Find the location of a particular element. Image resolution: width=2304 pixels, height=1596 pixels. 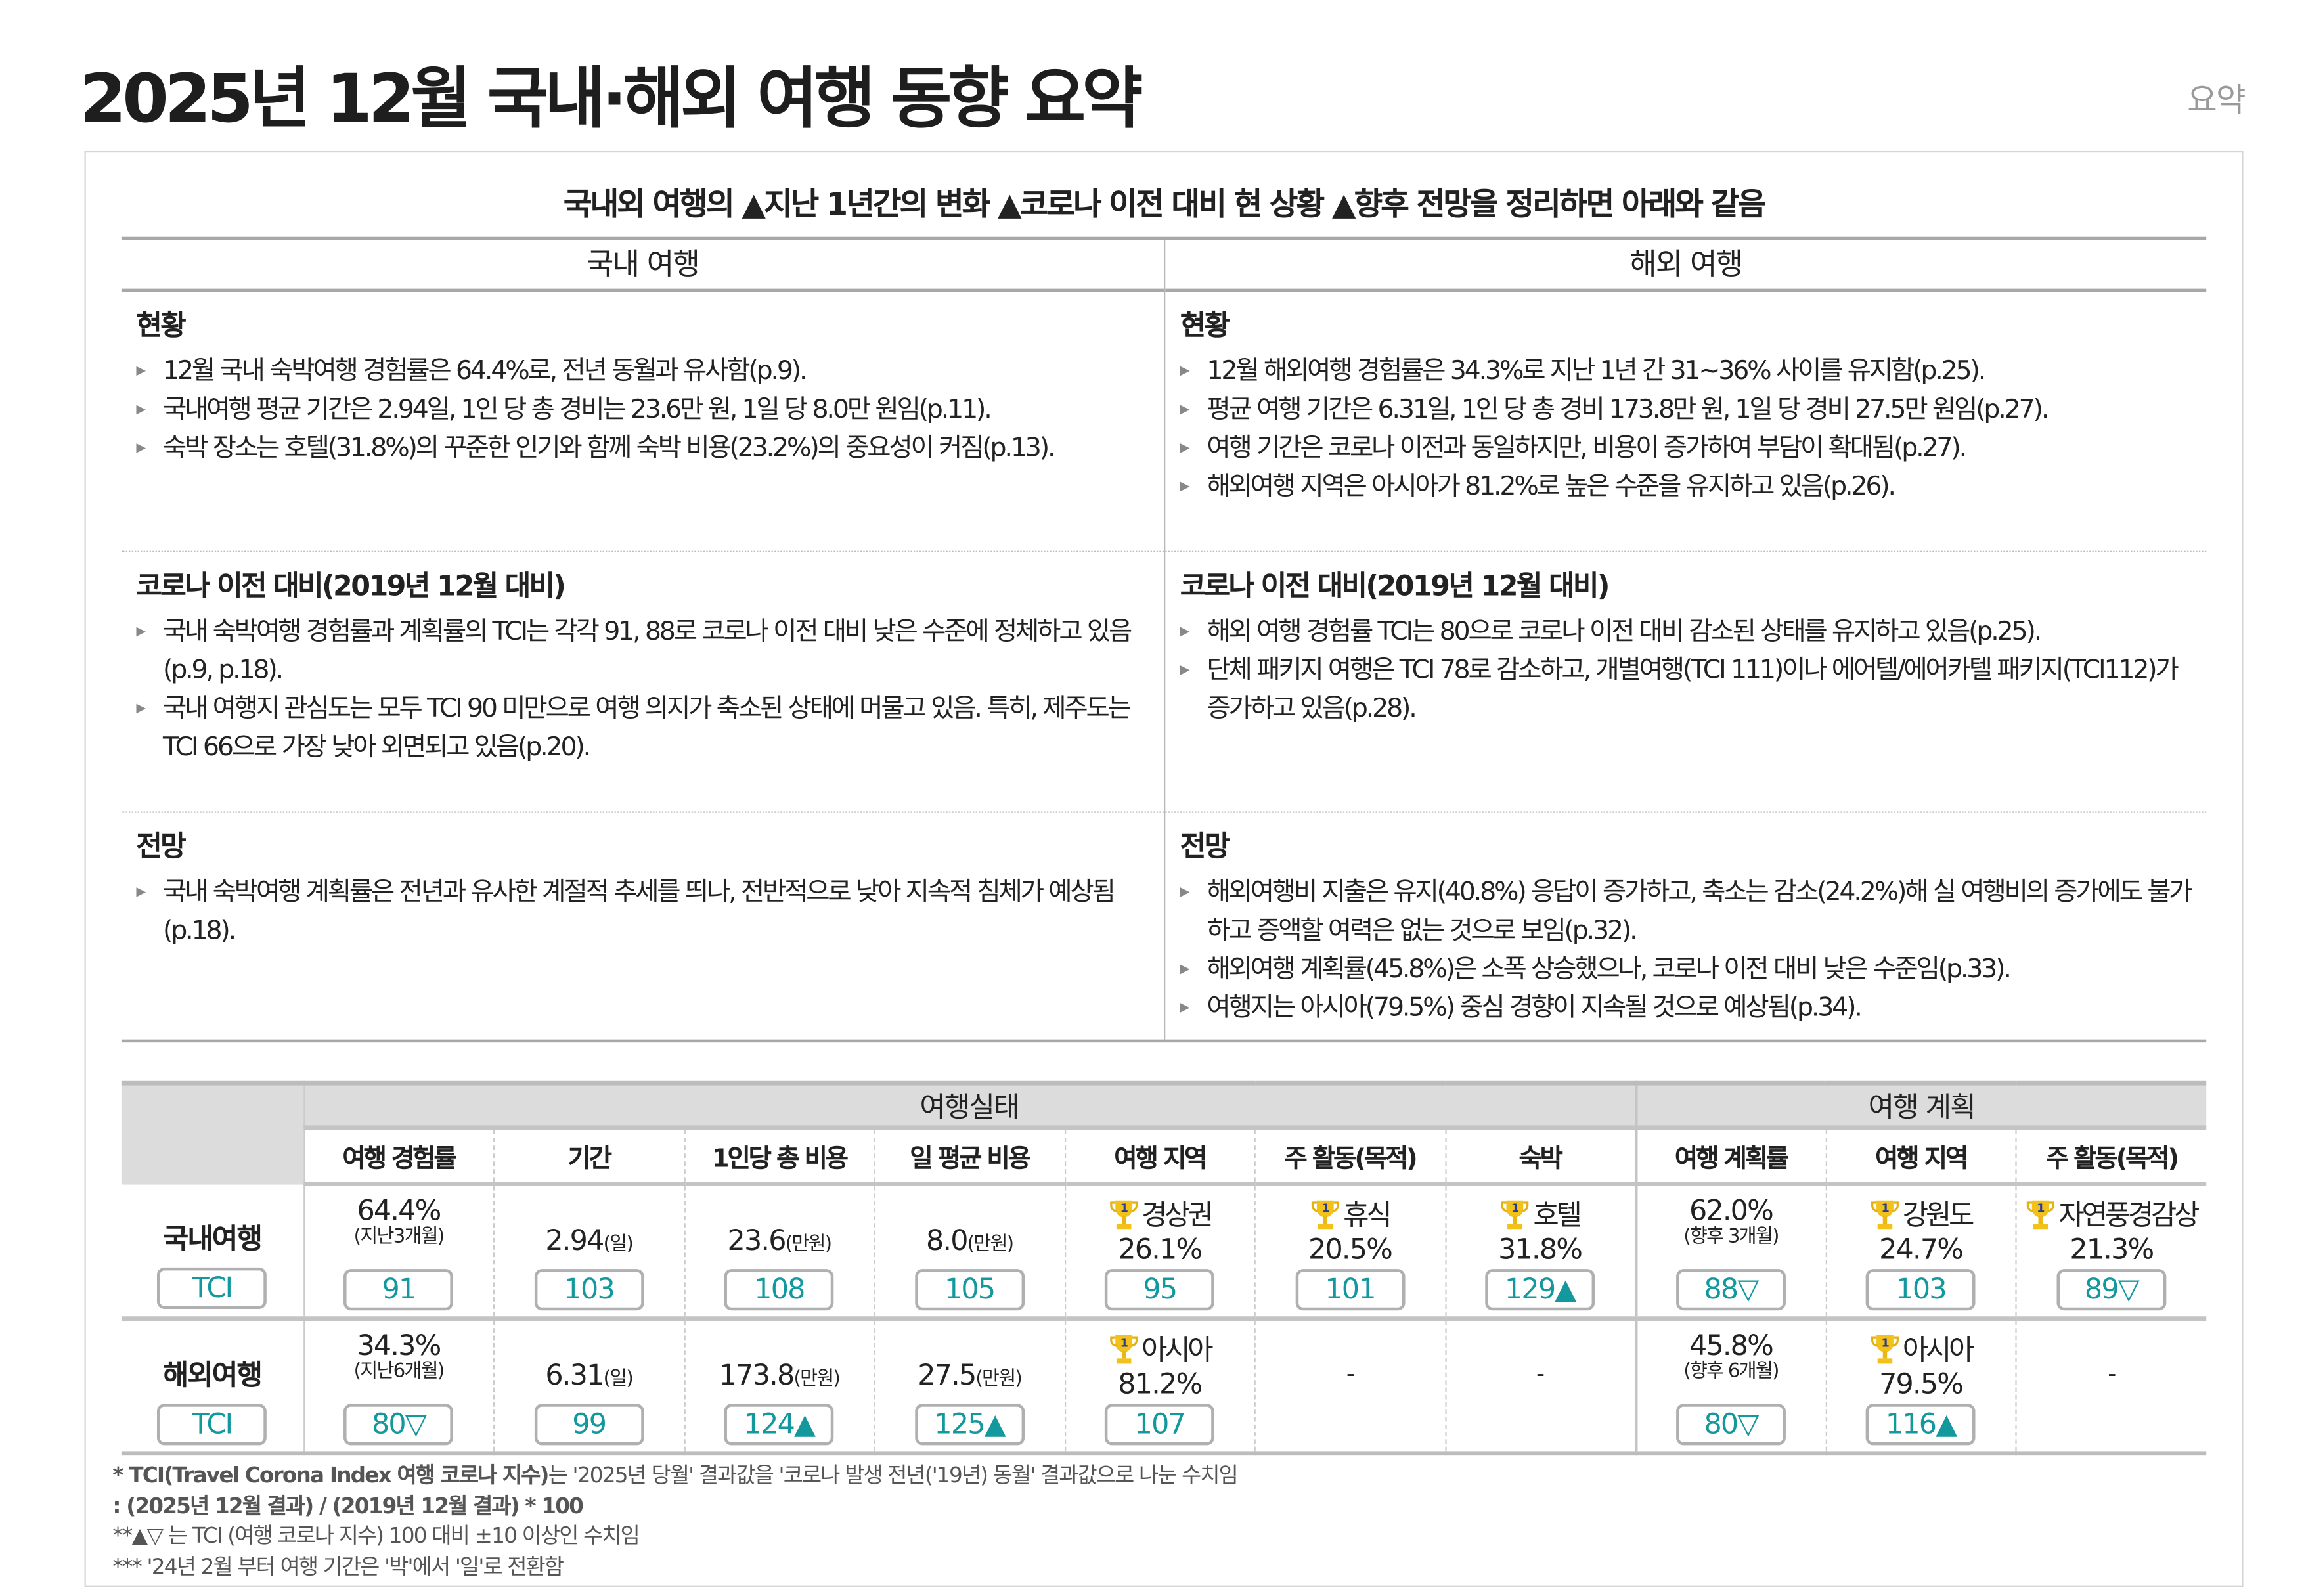

rank-name: 자연풍경감상 is located at coordinates (2129, 1215).